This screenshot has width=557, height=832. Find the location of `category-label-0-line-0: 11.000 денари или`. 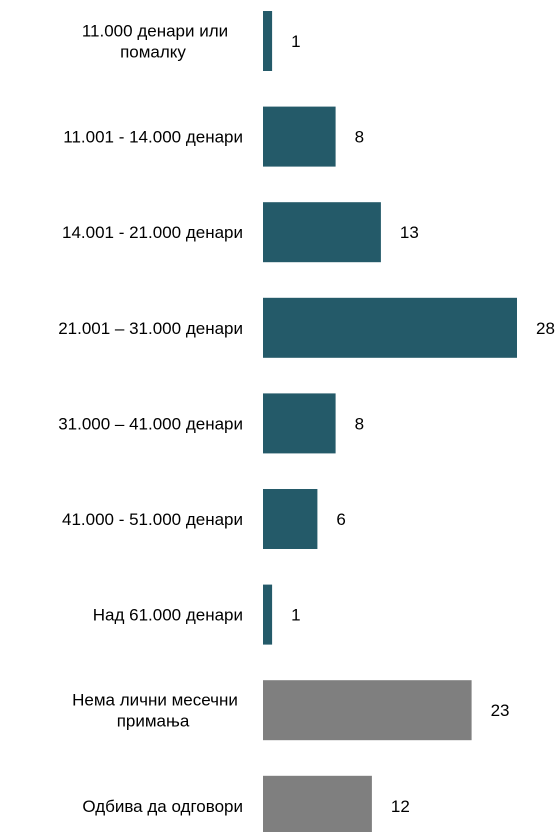

category-label-0-line-0: 11.000 денари или is located at coordinates (155, 31).